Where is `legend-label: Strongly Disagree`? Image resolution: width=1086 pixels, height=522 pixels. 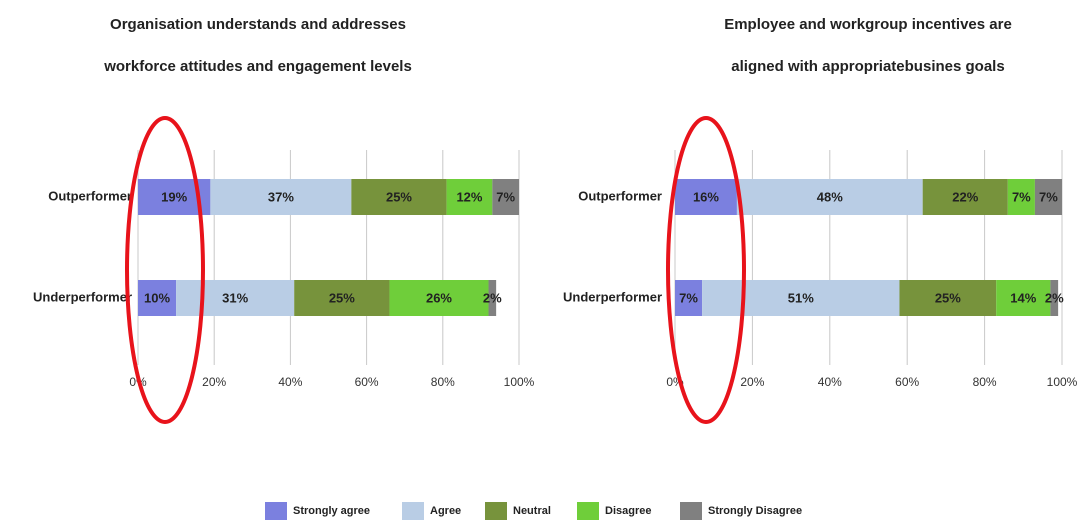
legend-label: Strongly Disagree is located at coordinates (755, 511).